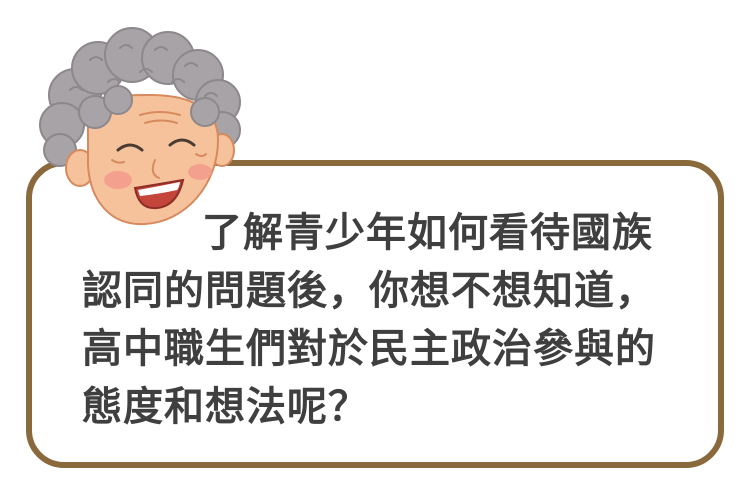 The width and height of the screenshot is (751, 491). I want to click on nose, so click(155, 169).